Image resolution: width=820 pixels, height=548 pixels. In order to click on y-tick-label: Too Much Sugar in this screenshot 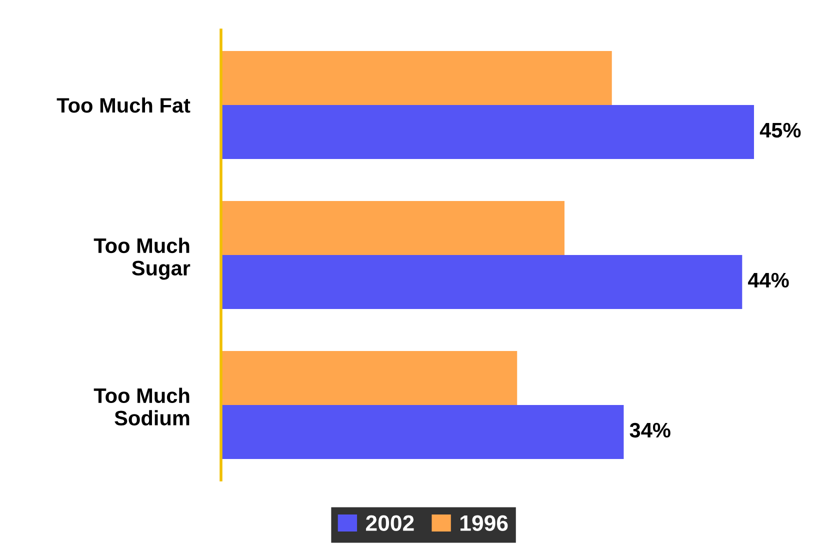, I will do `click(142, 259)`.